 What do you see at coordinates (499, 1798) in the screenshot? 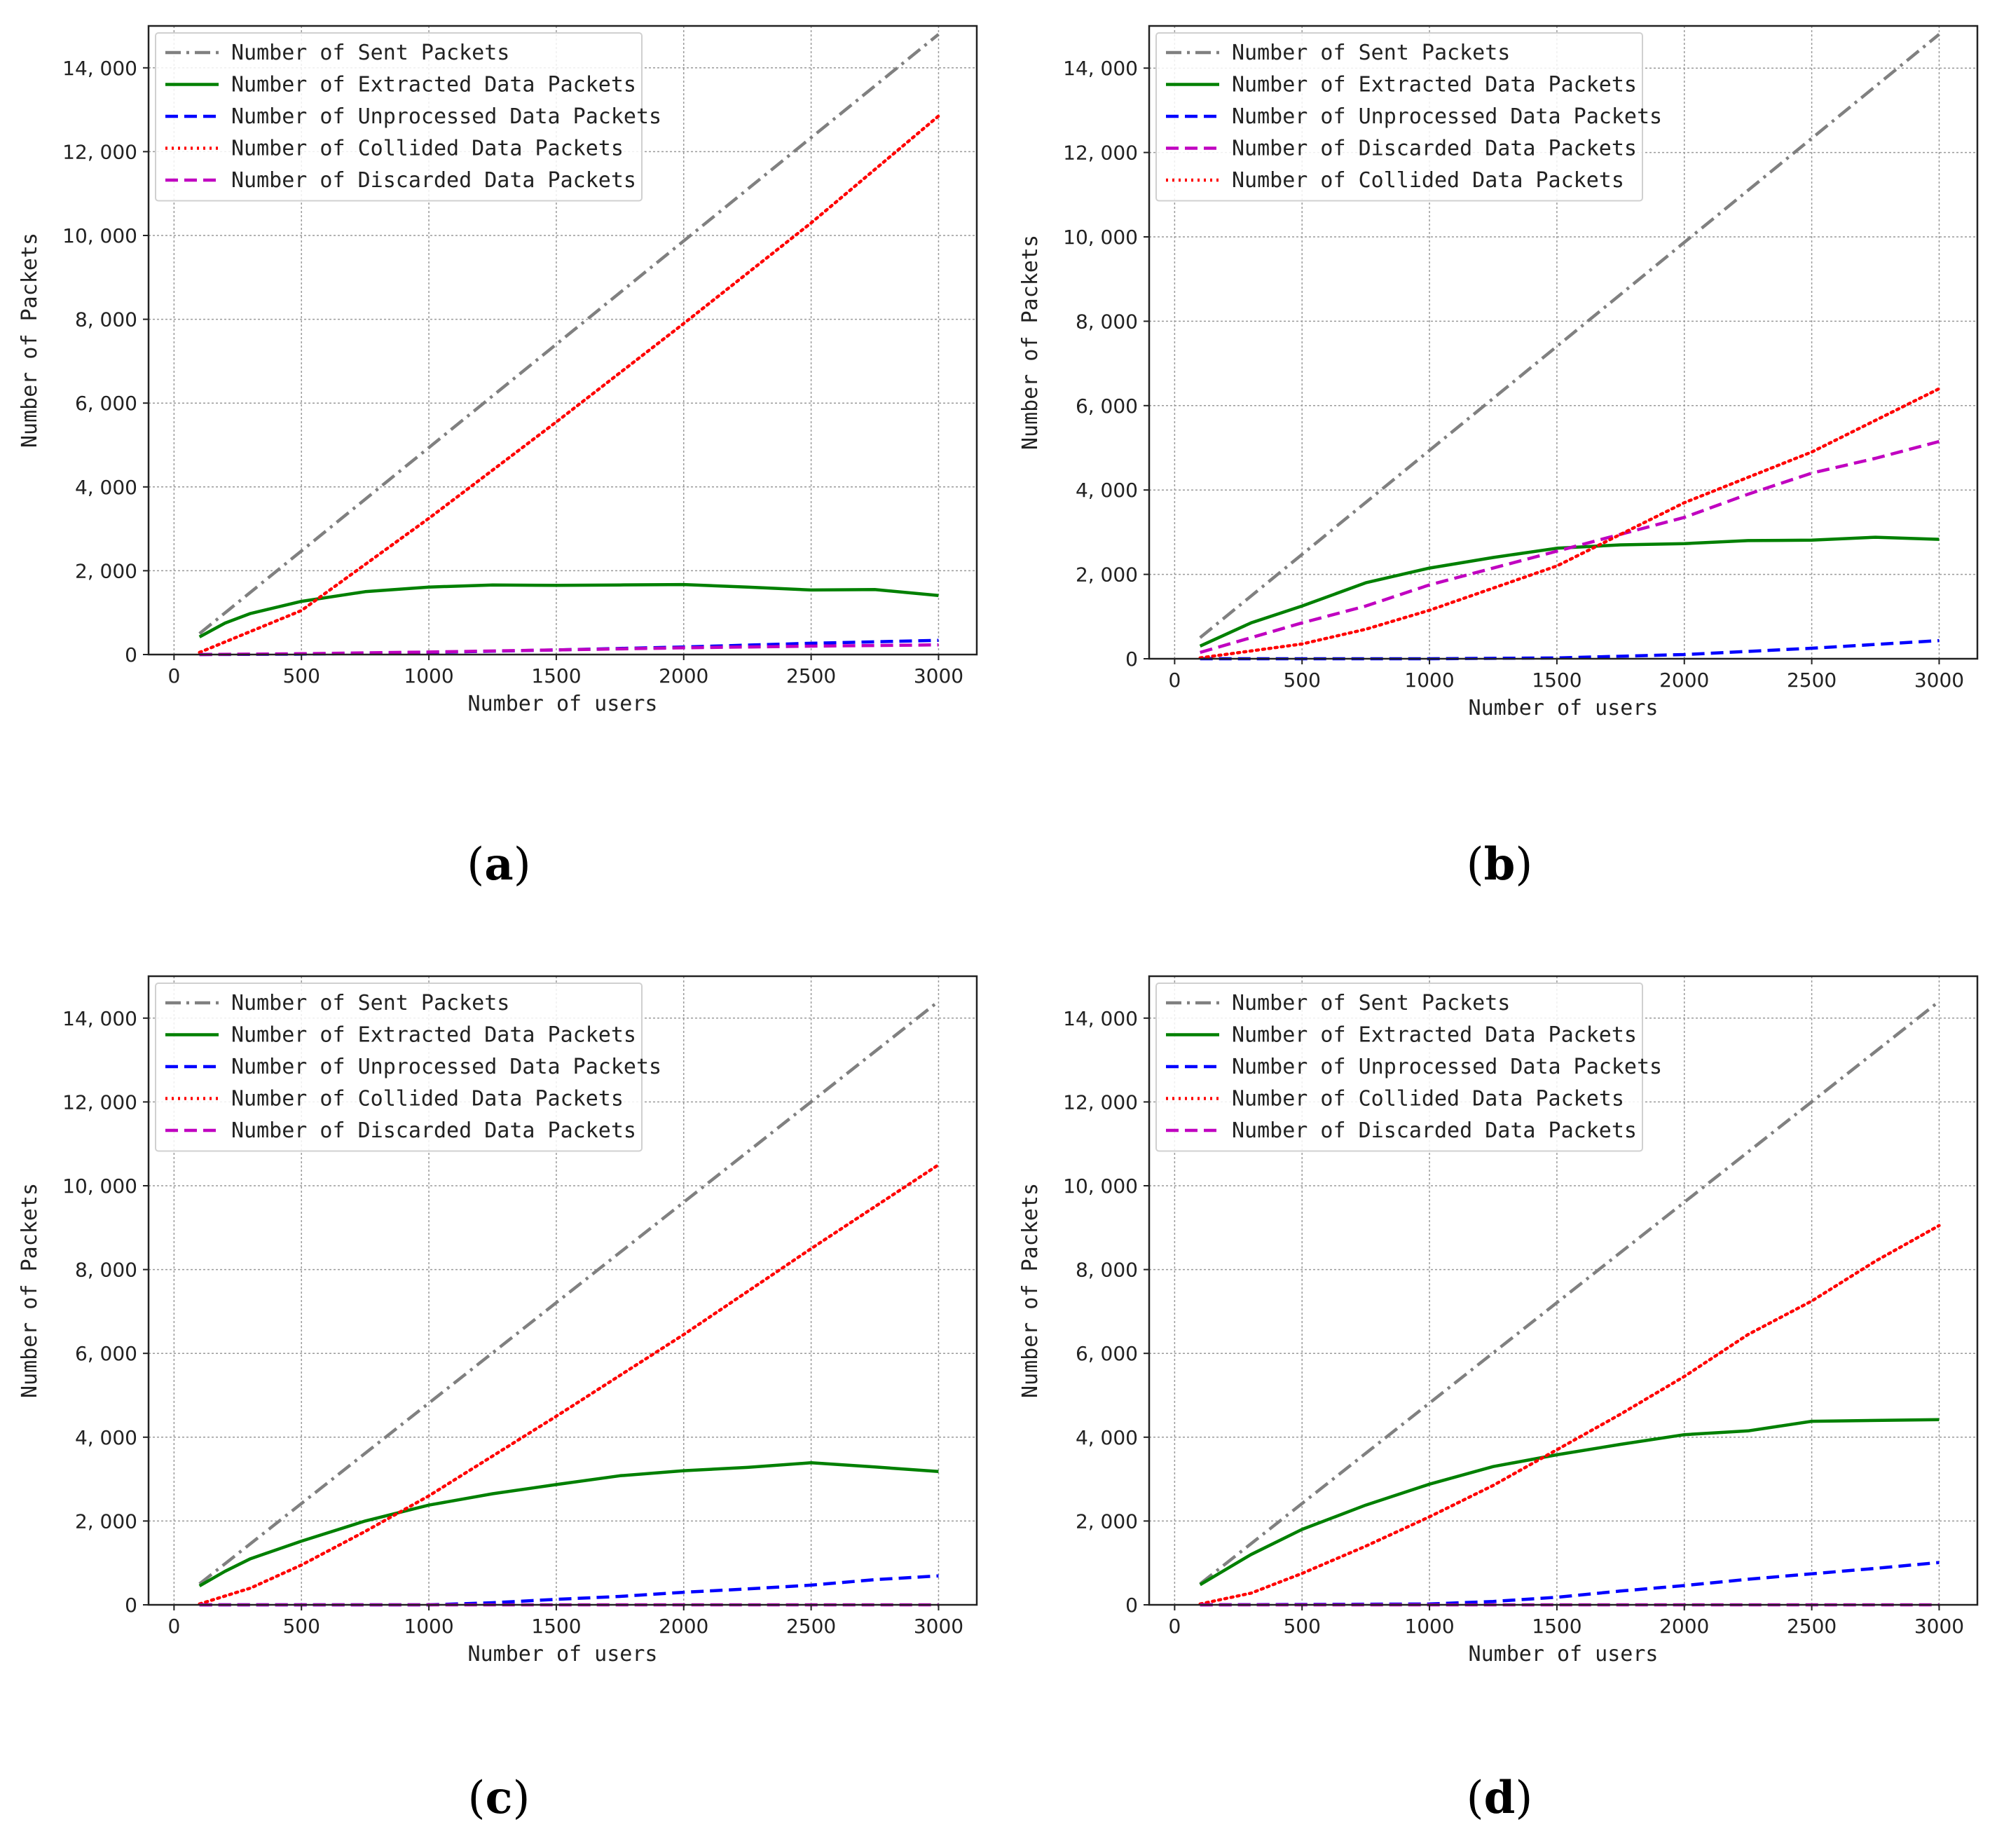
I see `panel-label: (c)` at bounding box center [499, 1798].